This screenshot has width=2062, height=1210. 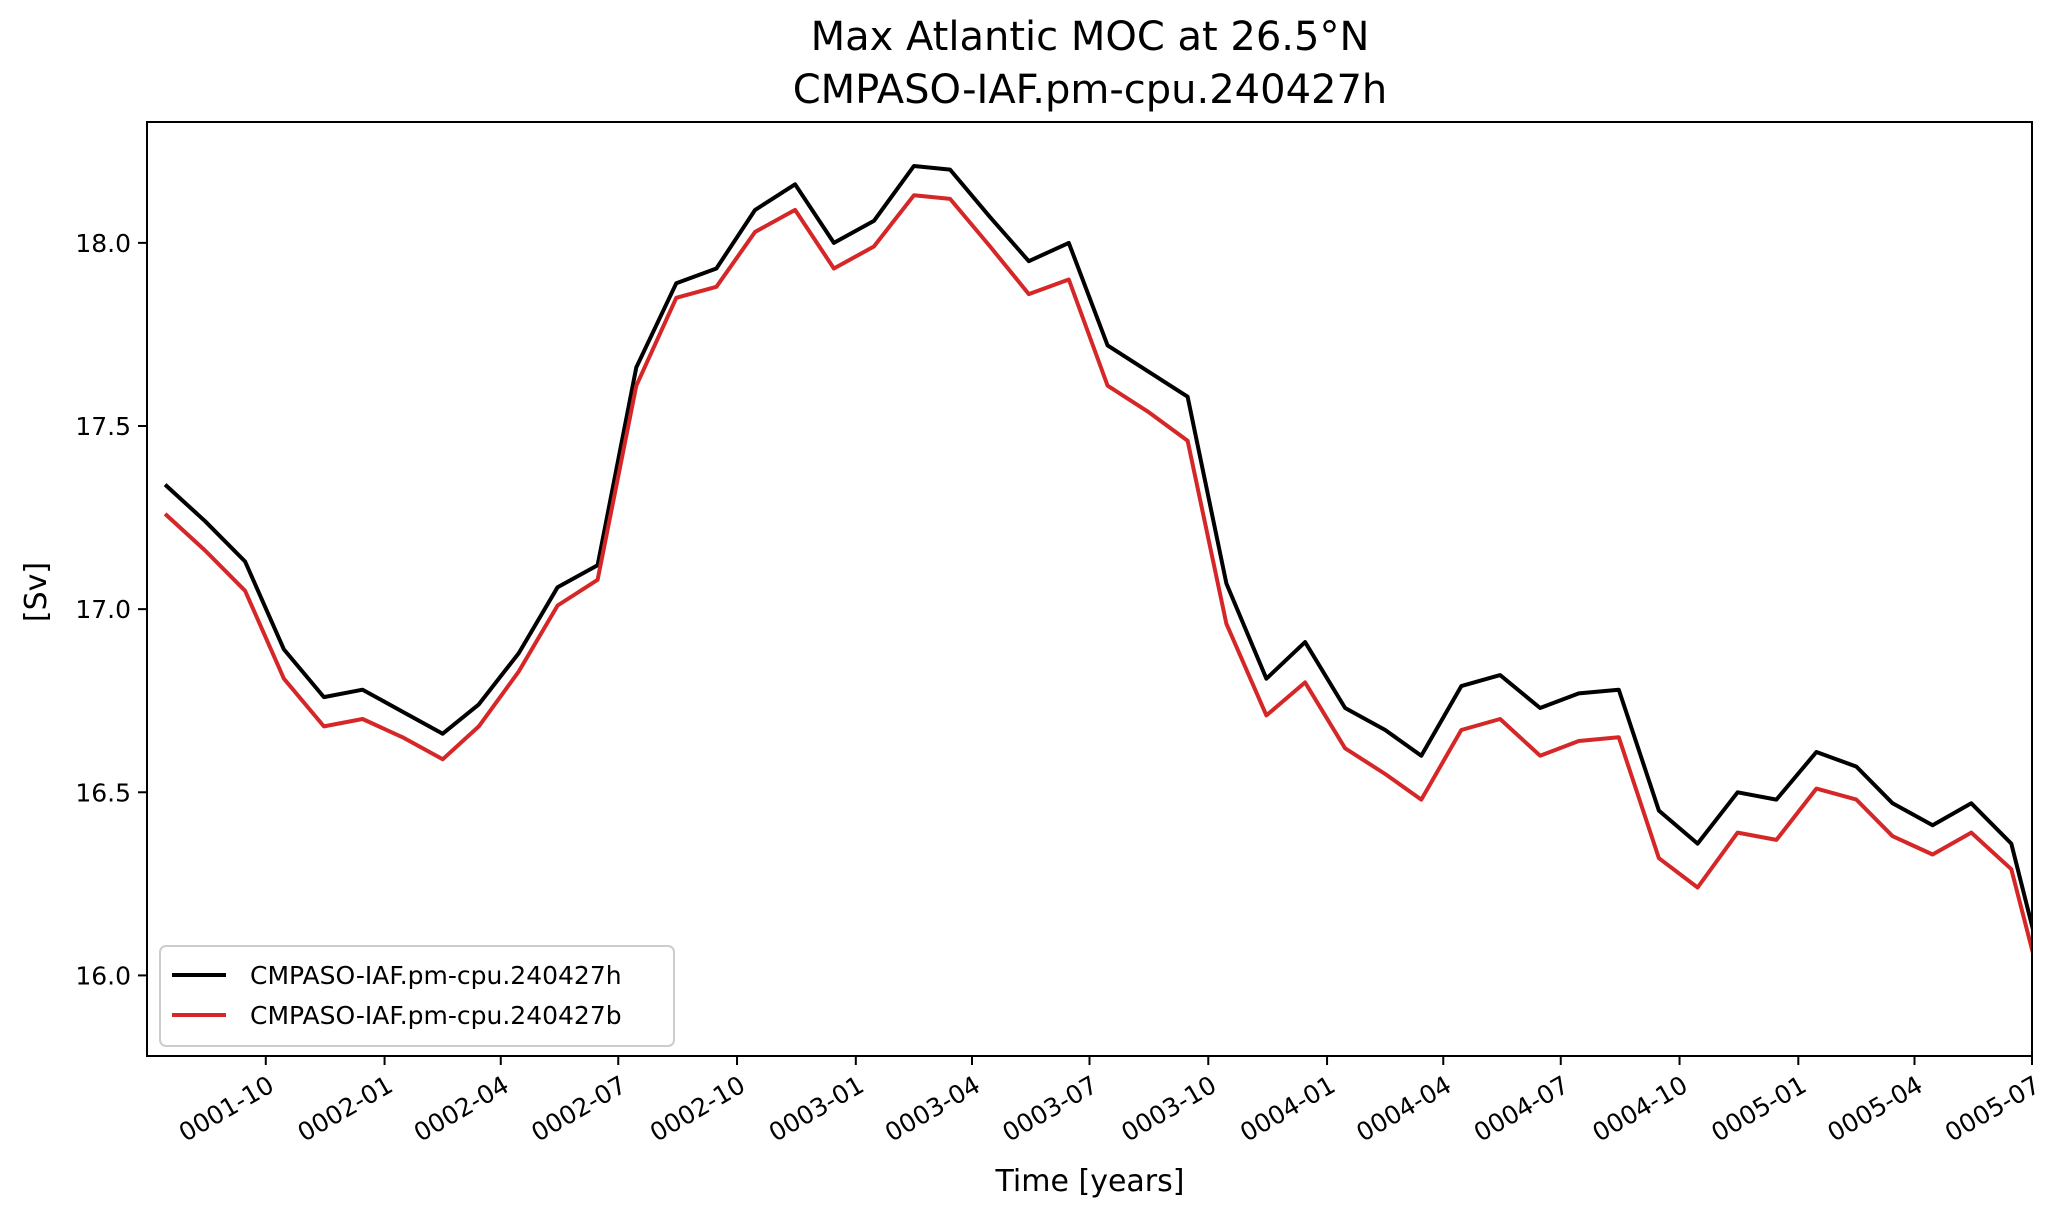 I want to click on x-tick-label: 0004-07, so click(x=1521, y=1108).